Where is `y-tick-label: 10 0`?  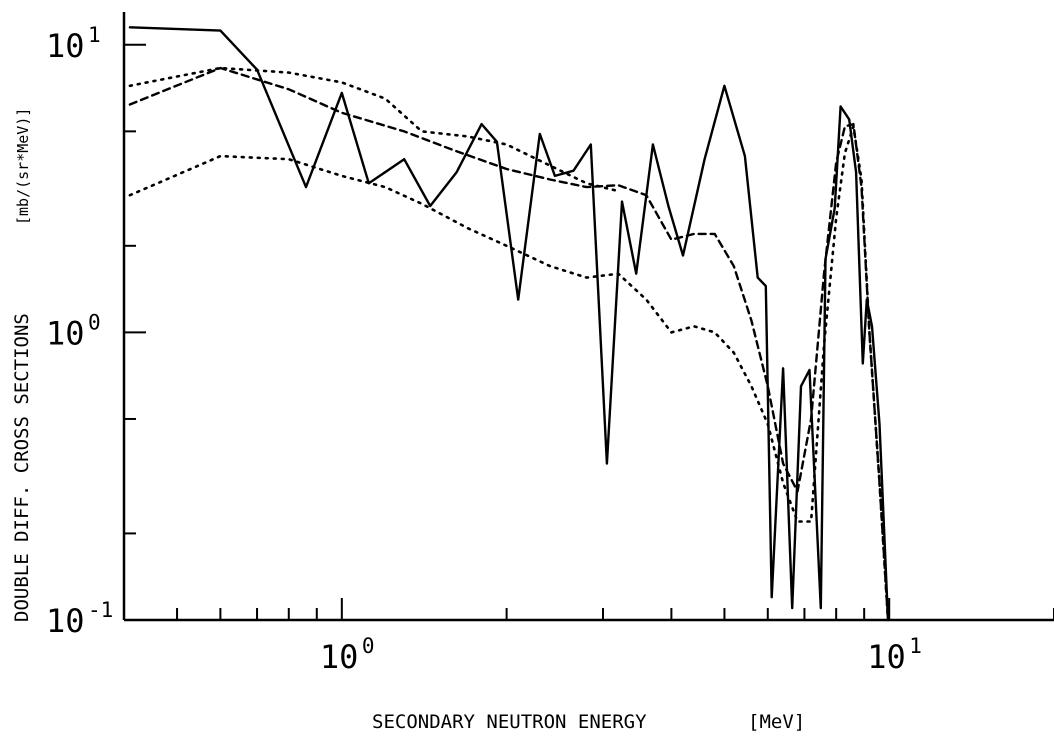
y-tick-label: 10 0 is located at coordinates (73, 331).